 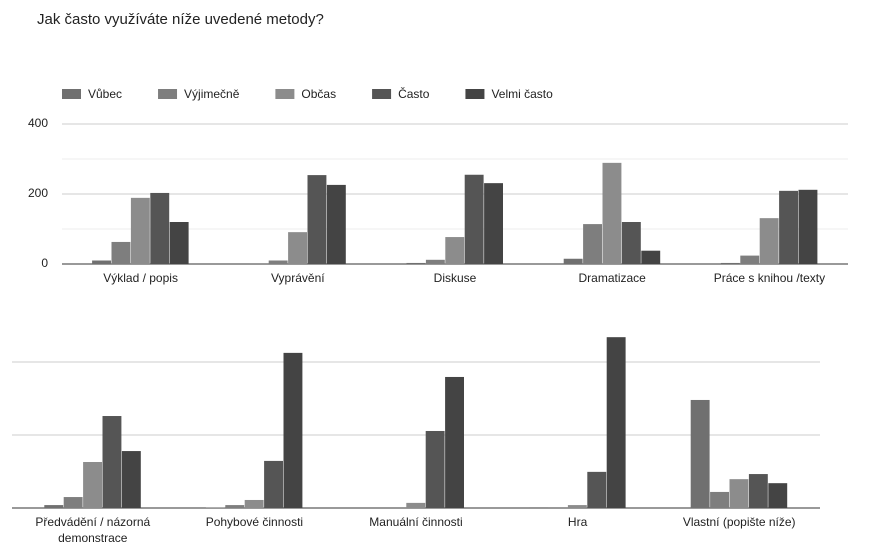 I want to click on x-tick-label: Vlastní (popište níže), so click(x=739, y=522).